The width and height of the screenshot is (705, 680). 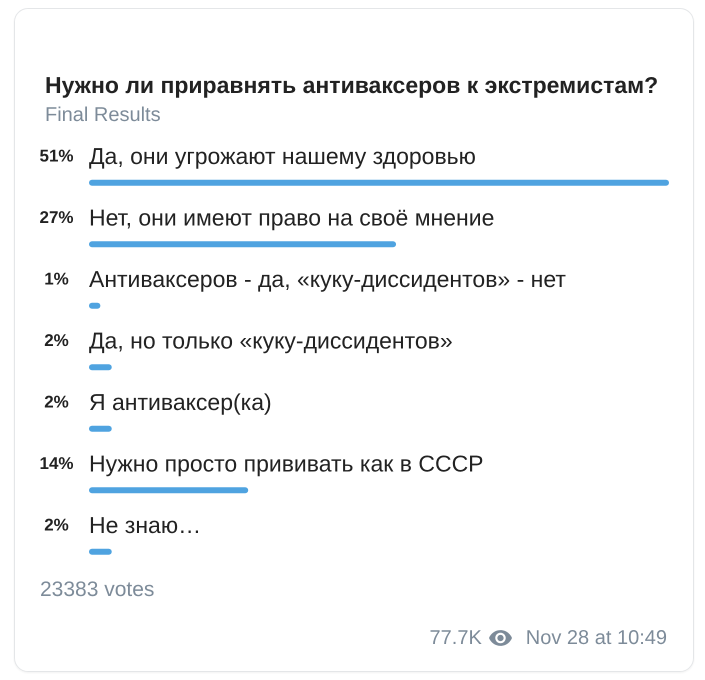 What do you see at coordinates (180, 401) in the screenshot?
I see `y-tick-label: Я антиваксер(ка)` at bounding box center [180, 401].